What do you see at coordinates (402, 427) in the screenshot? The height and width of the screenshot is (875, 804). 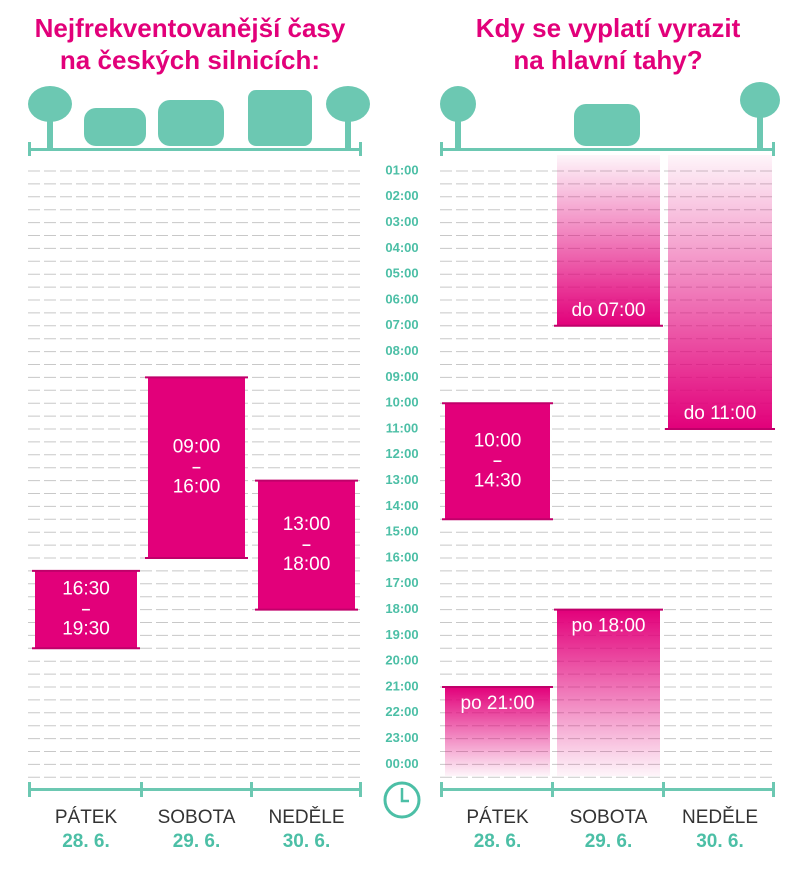 I see `hour-label: 11:00` at bounding box center [402, 427].